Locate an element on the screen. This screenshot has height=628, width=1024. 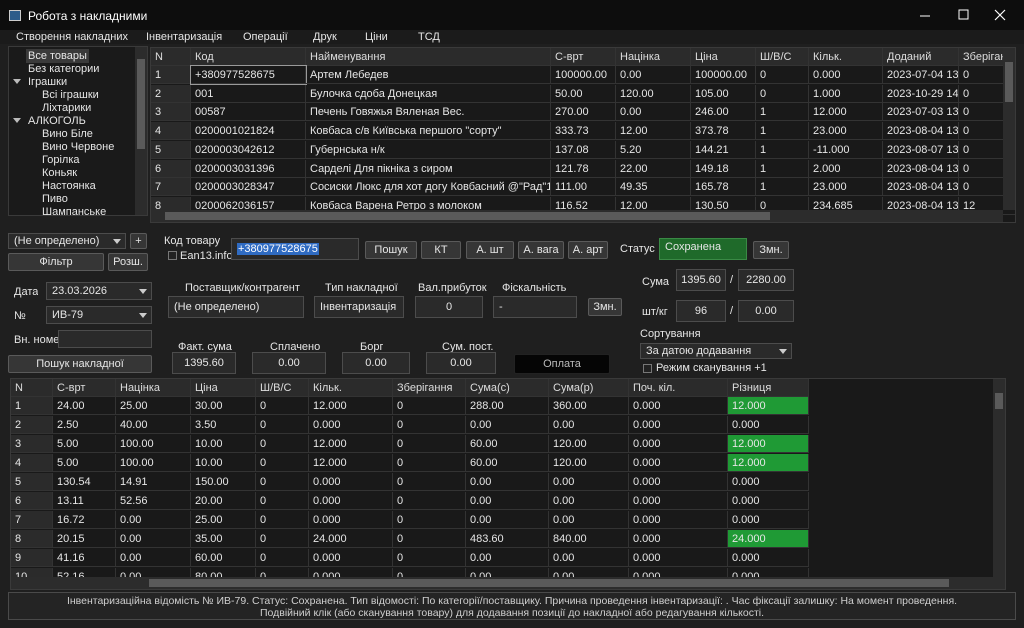
window-controls is located at coordinates (954, 15).